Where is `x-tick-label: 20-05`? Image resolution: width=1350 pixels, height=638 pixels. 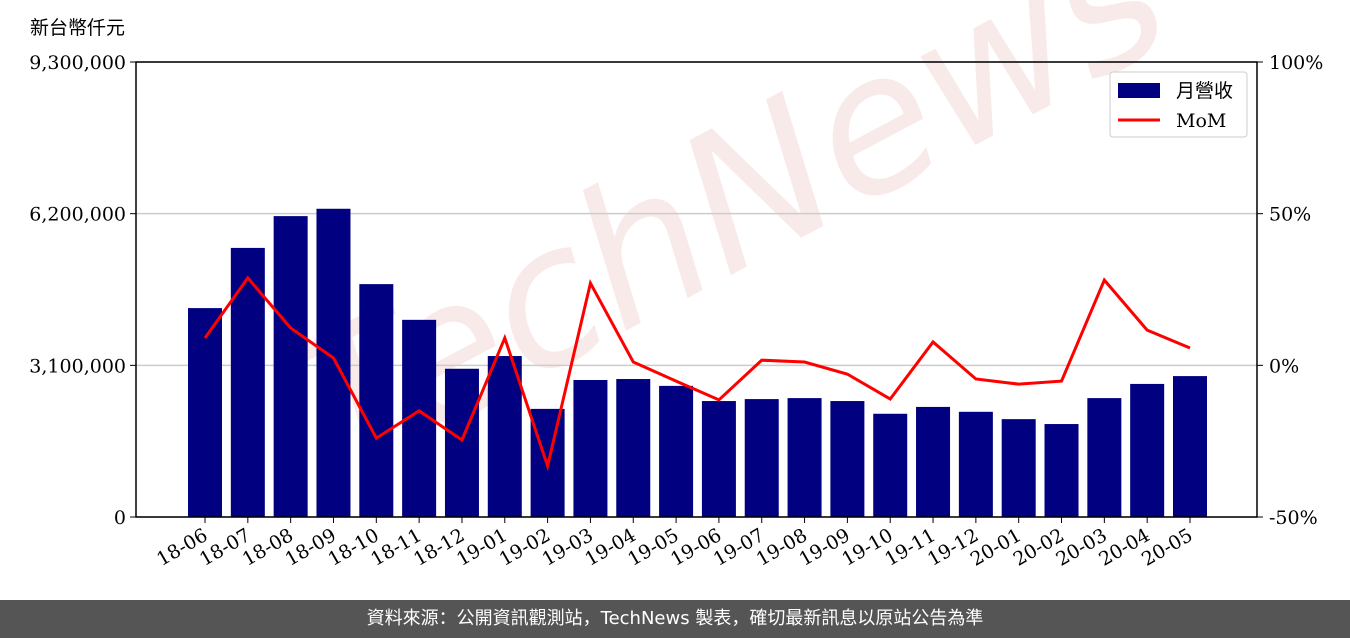 x-tick-label: 20-05 is located at coordinates (1167, 547).